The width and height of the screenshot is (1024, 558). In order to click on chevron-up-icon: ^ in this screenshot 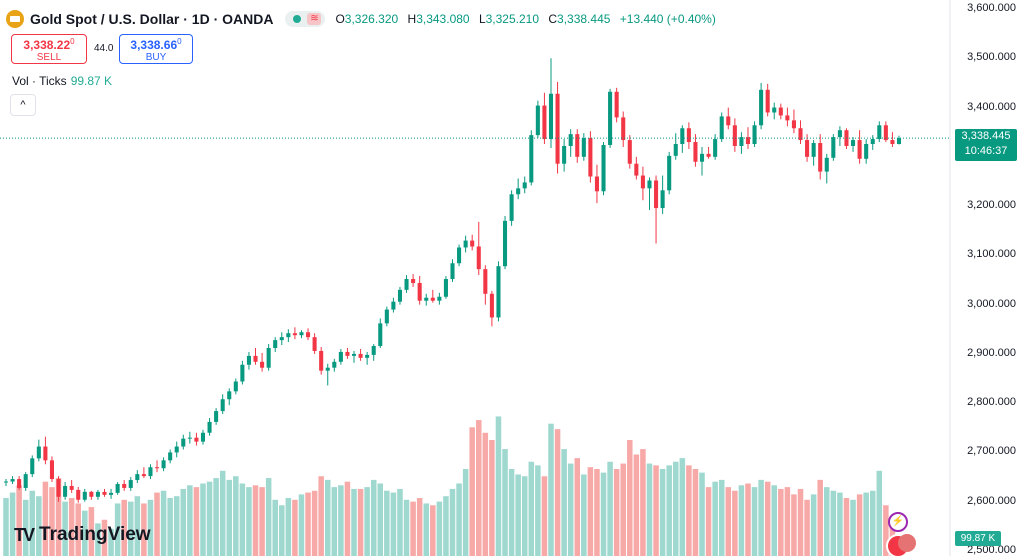, I will do `click(23, 105)`.